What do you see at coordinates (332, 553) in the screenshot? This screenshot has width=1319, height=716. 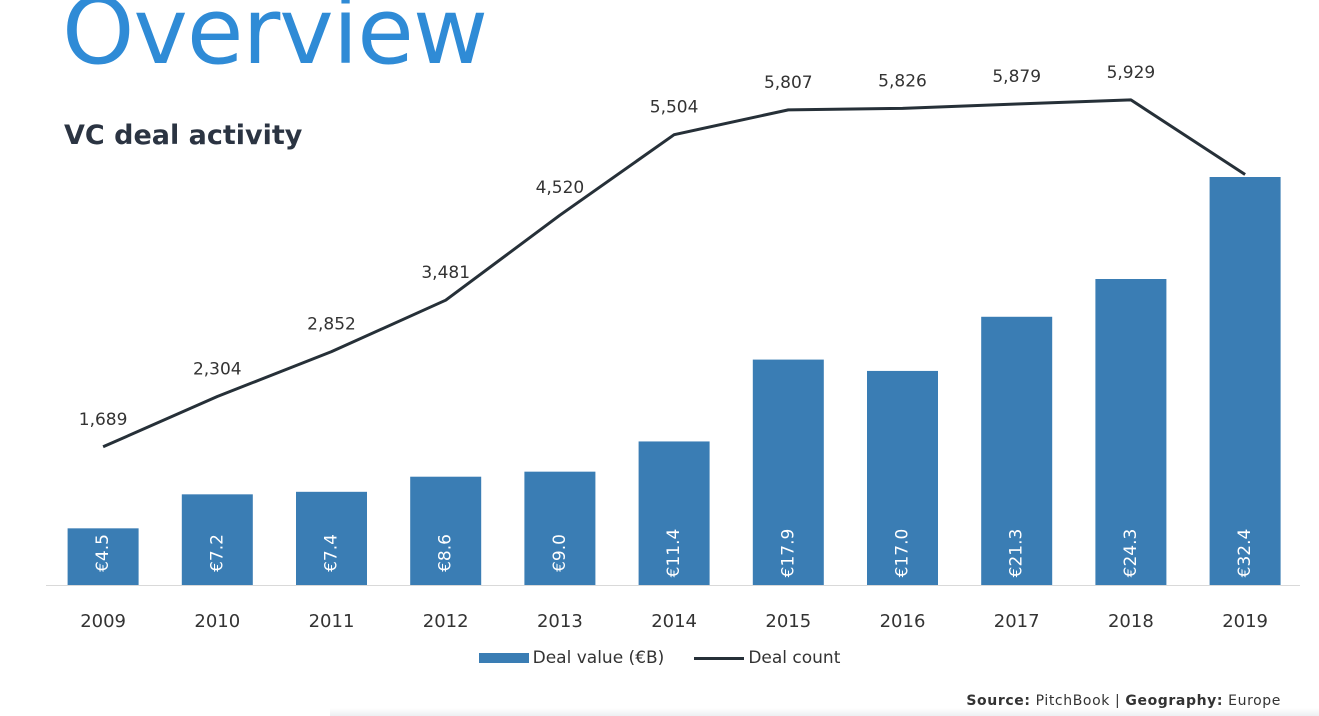 I see `bar-label-2011: €7.4` at bounding box center [332, 553].